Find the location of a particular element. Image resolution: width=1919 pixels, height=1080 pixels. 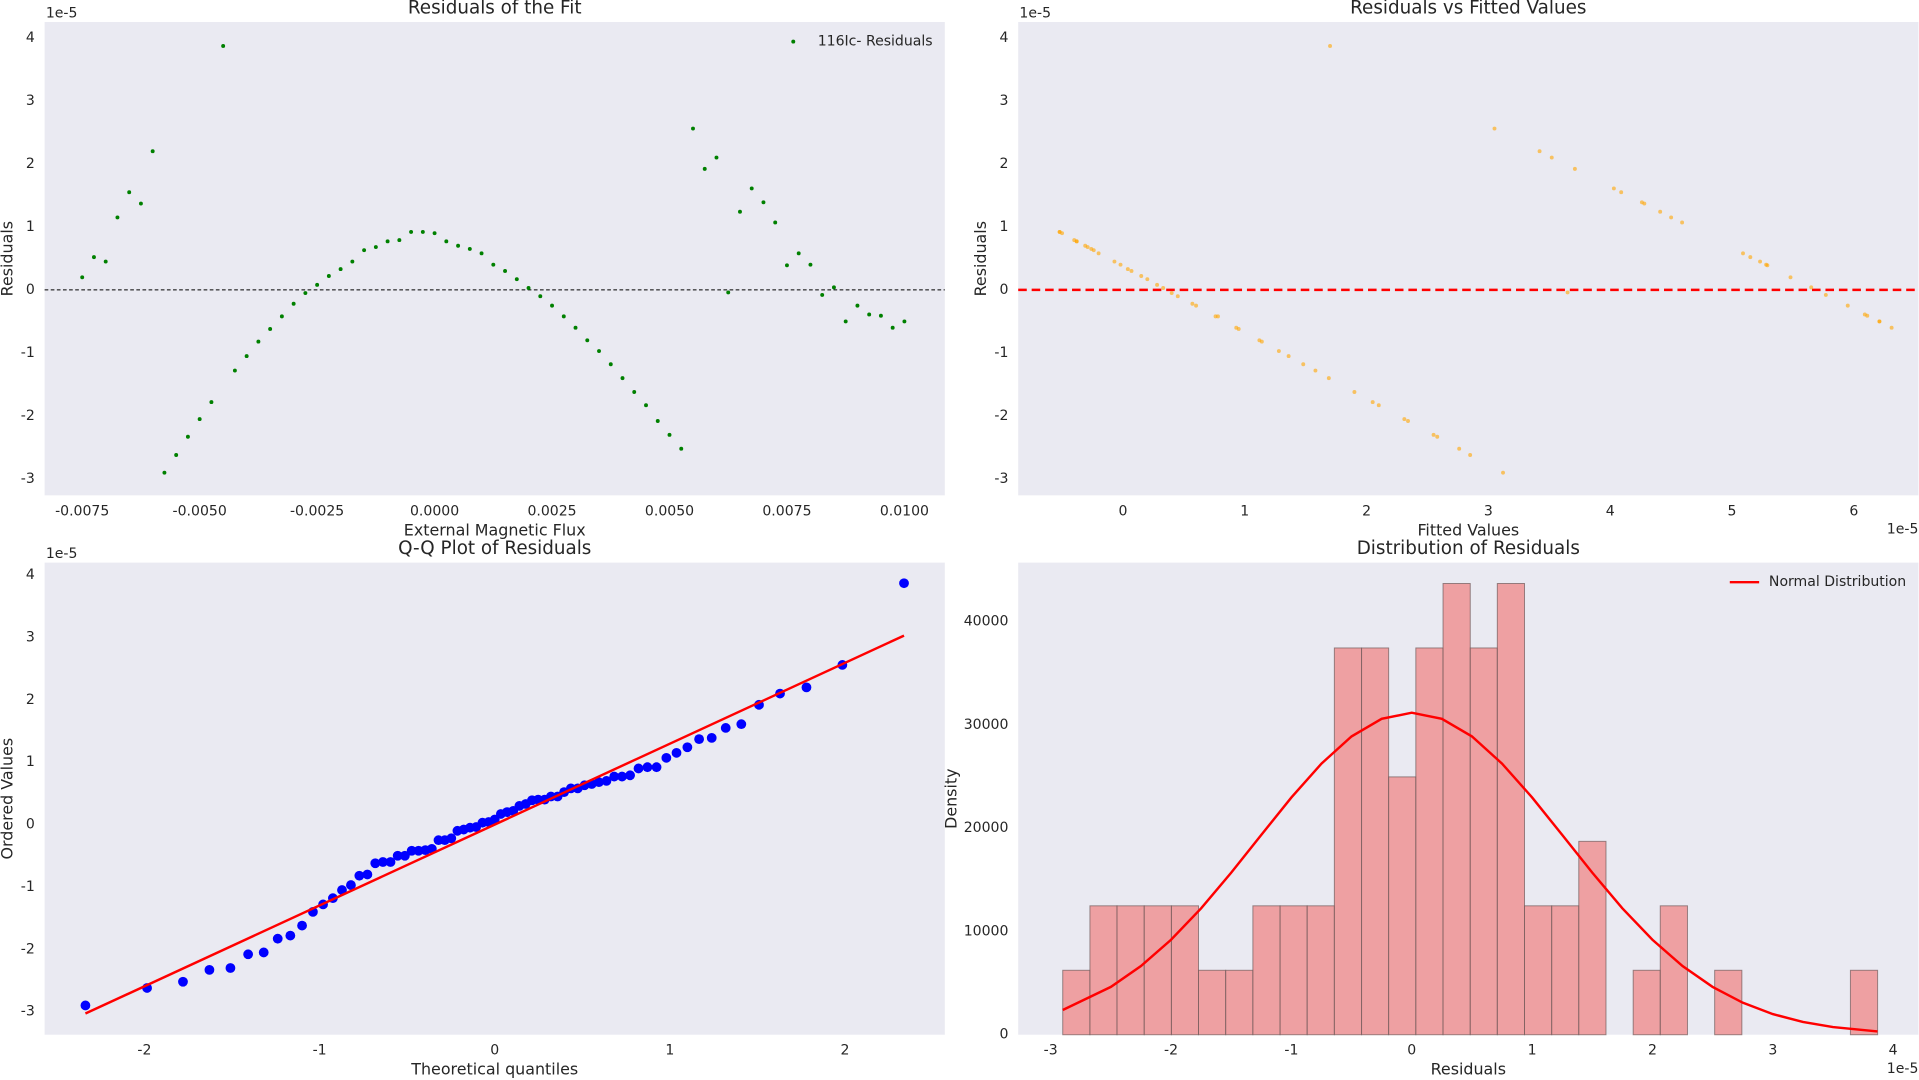

y-tick-label: 3 is located at coordinates (30, 637).